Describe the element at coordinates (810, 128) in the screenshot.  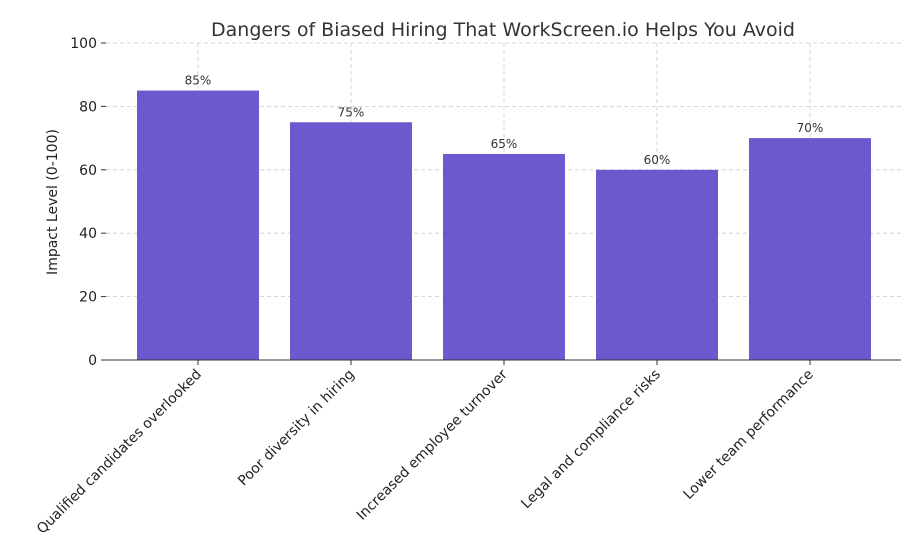
I see `data-label: 70%` at that location.